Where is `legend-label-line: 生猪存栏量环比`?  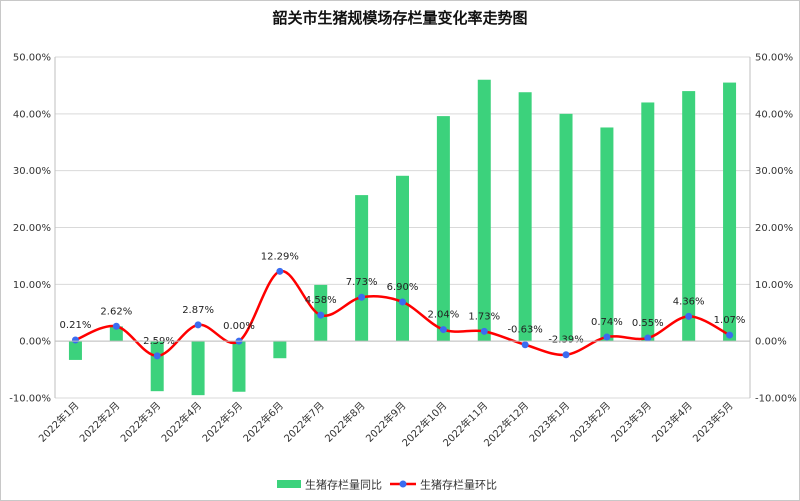 legend-label-line: 生猪存栏量环比 is located at coordinates (458, 485).